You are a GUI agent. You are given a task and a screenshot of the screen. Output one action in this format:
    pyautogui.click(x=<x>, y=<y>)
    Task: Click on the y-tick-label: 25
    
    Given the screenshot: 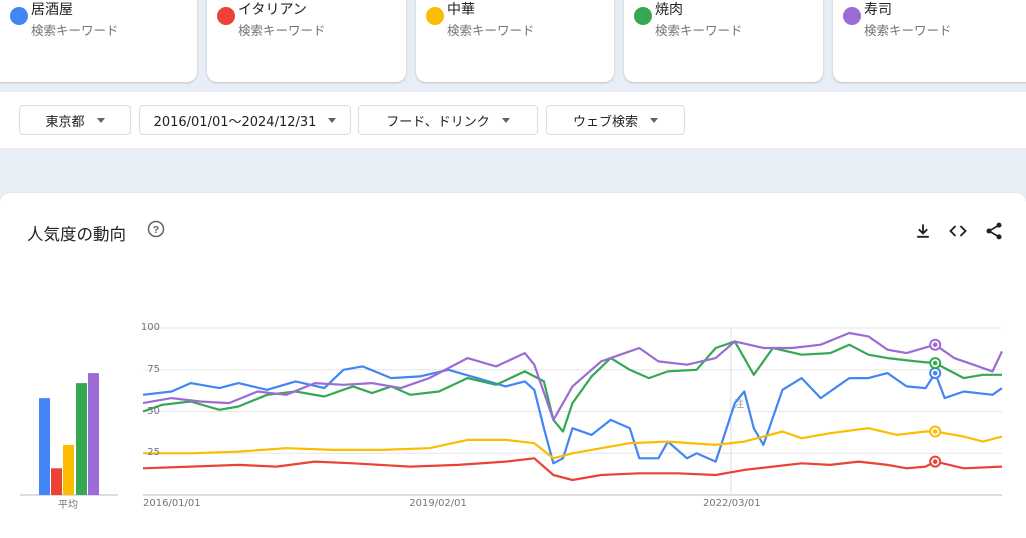 What is the action you would take?
    pyautogui.click(x=153, y=453)
    